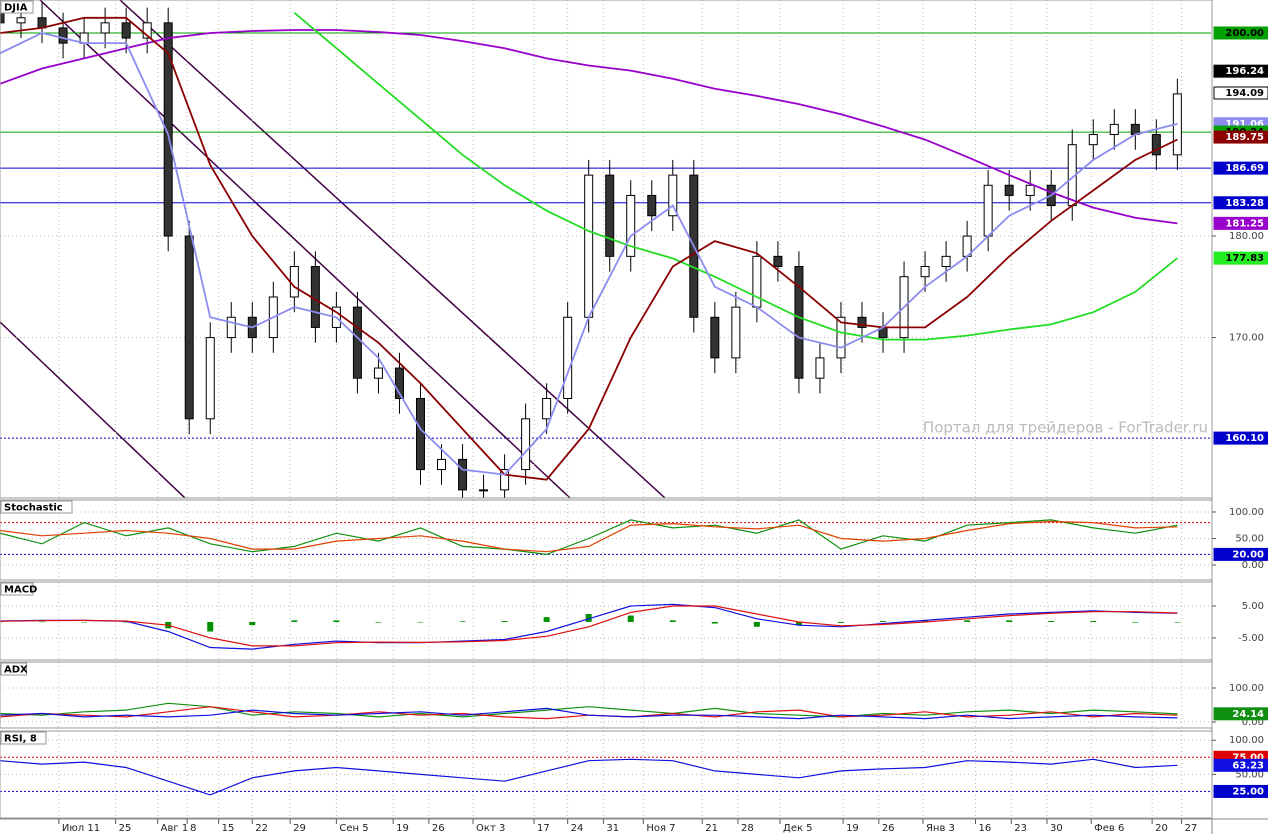  What do you see at coordinates (1065, 428) in the screenshot?
I see `watermark: Портал для трейдеров - ForTrader.ru` at bounding box center [1065, 428].